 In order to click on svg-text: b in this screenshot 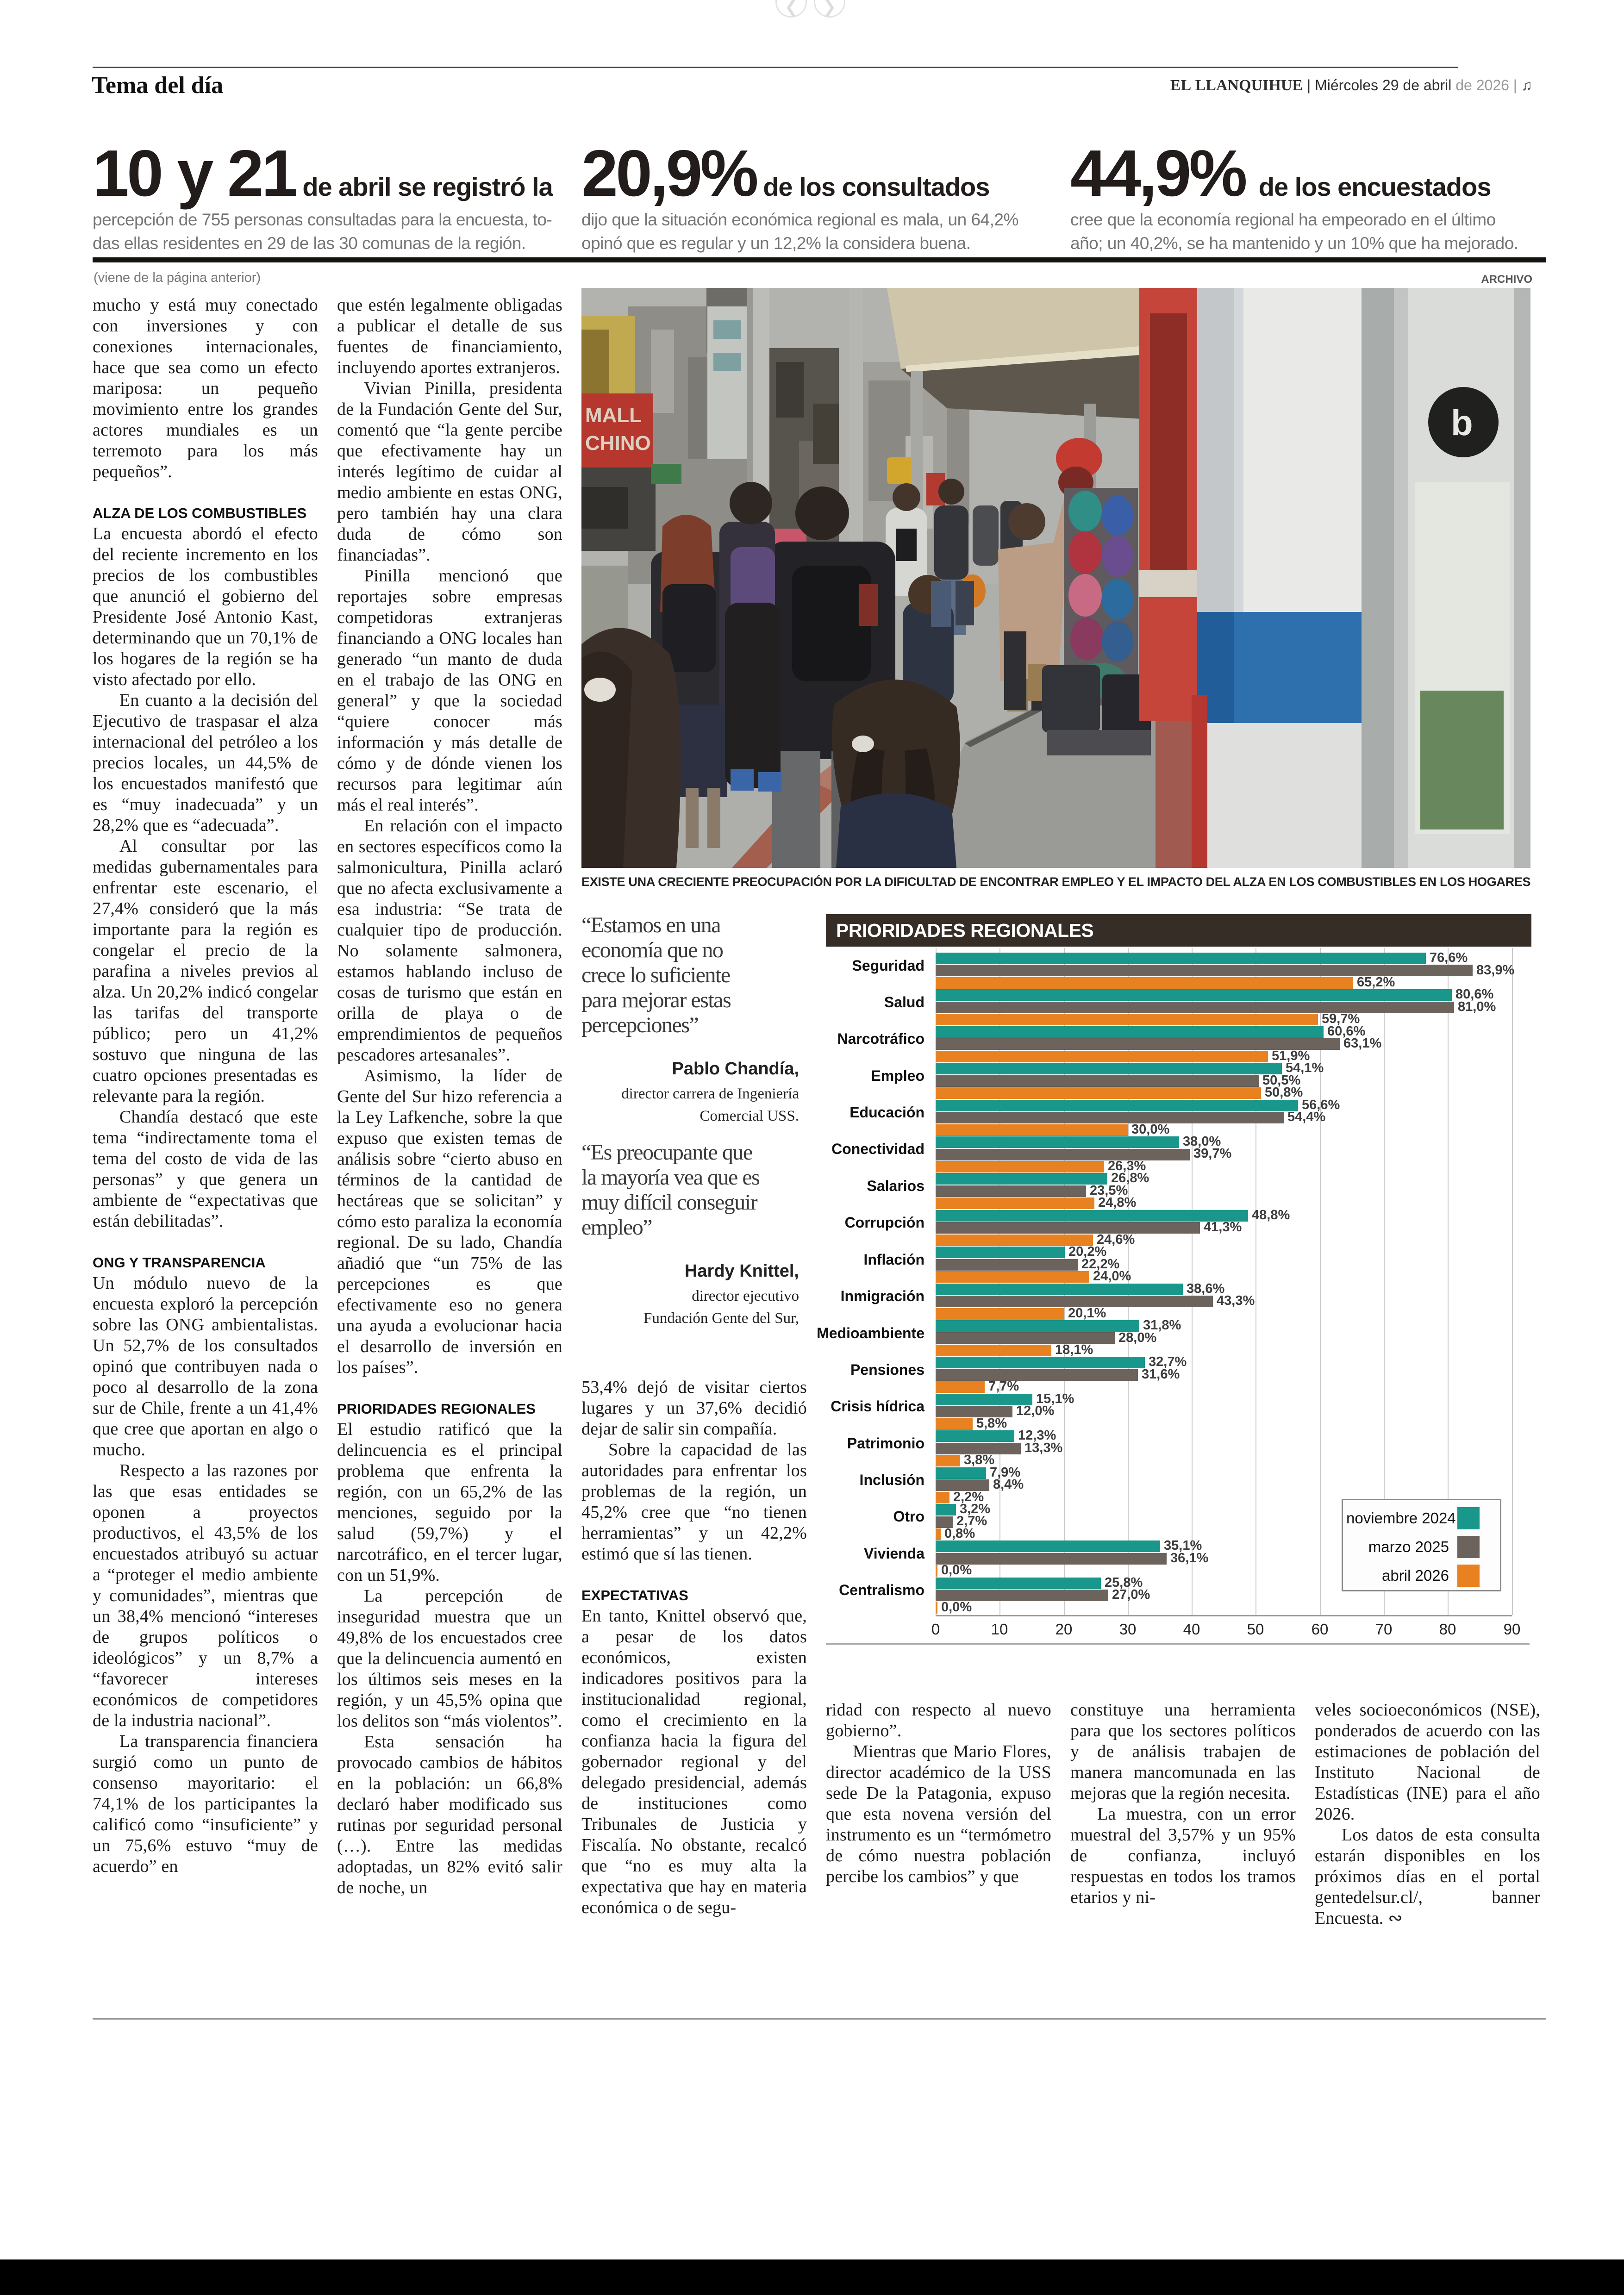, I will do `click(1462, 423)`.